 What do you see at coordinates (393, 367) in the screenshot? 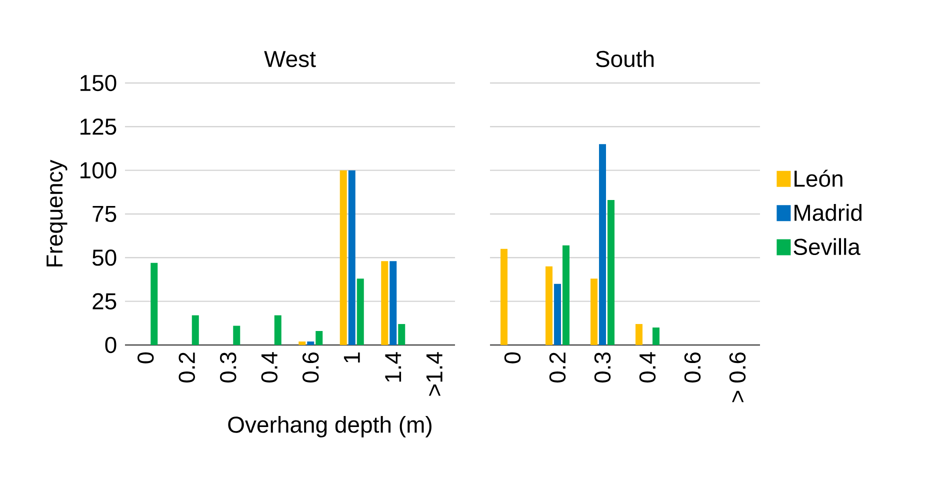
I see `x-tick-label: 1.4` at bounding box center [393, 367].